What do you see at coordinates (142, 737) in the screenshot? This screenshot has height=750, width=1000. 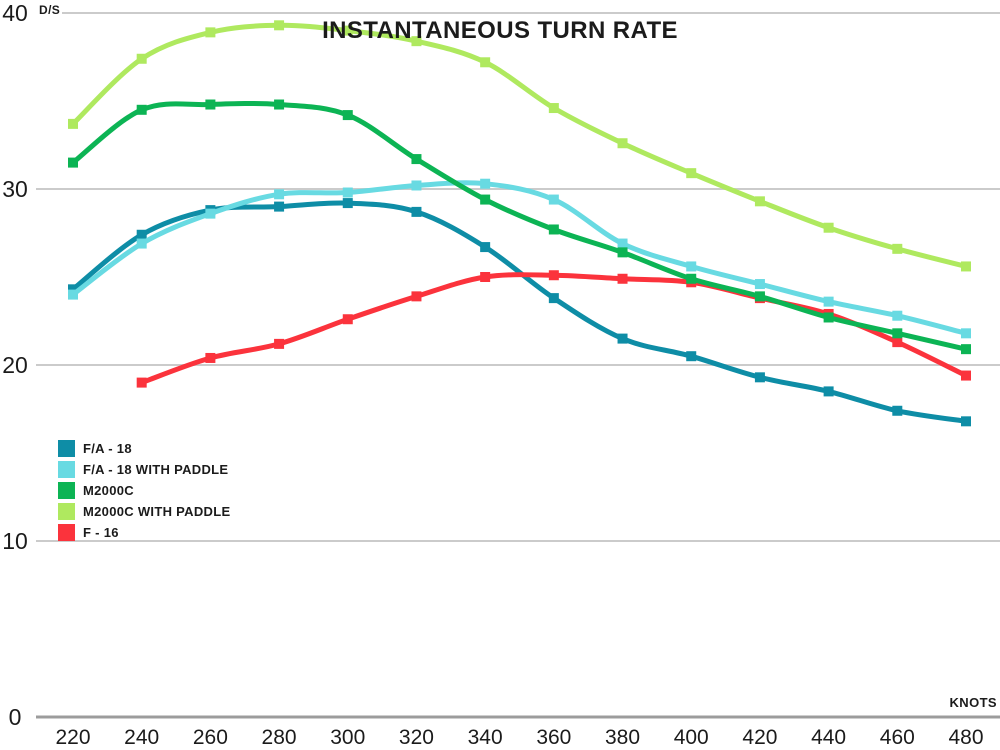 I see `x-tick-label-240: 240` at bounding box center [142, 737].